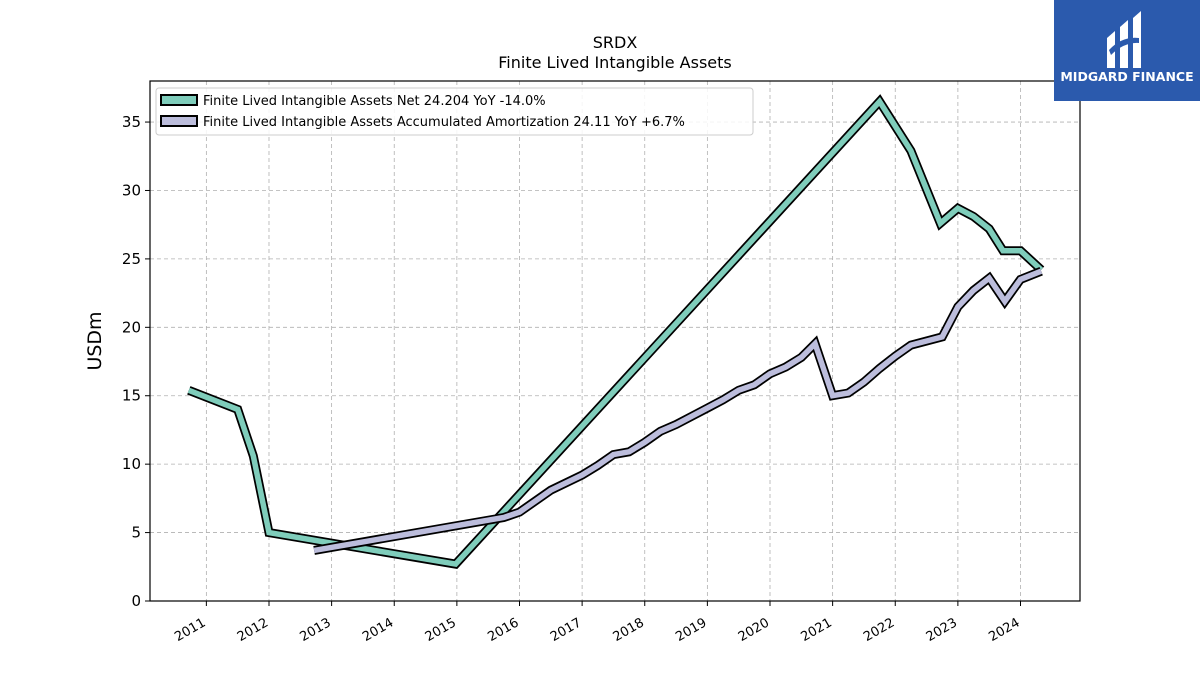 The image size is (1200, 675). I want to click on x-tick-label: 2011, so click(190, 630).